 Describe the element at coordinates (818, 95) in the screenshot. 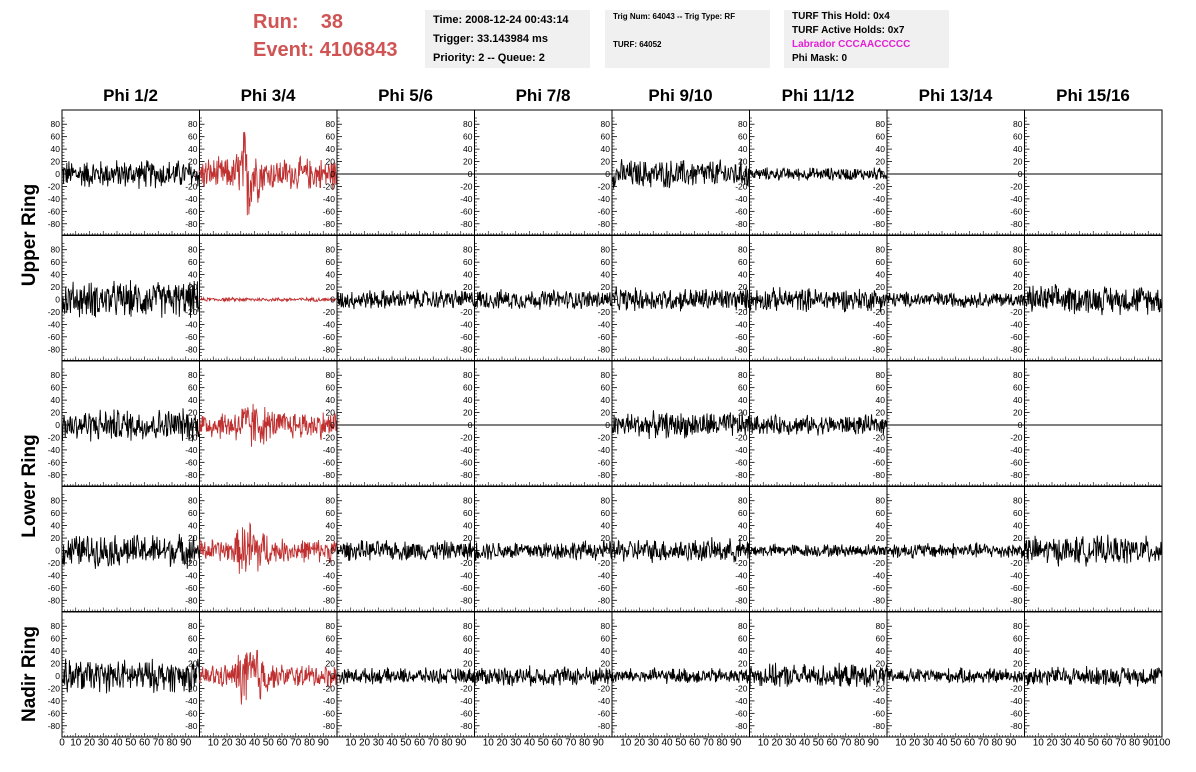

I see `column-header: Phi 11/12` at that location.